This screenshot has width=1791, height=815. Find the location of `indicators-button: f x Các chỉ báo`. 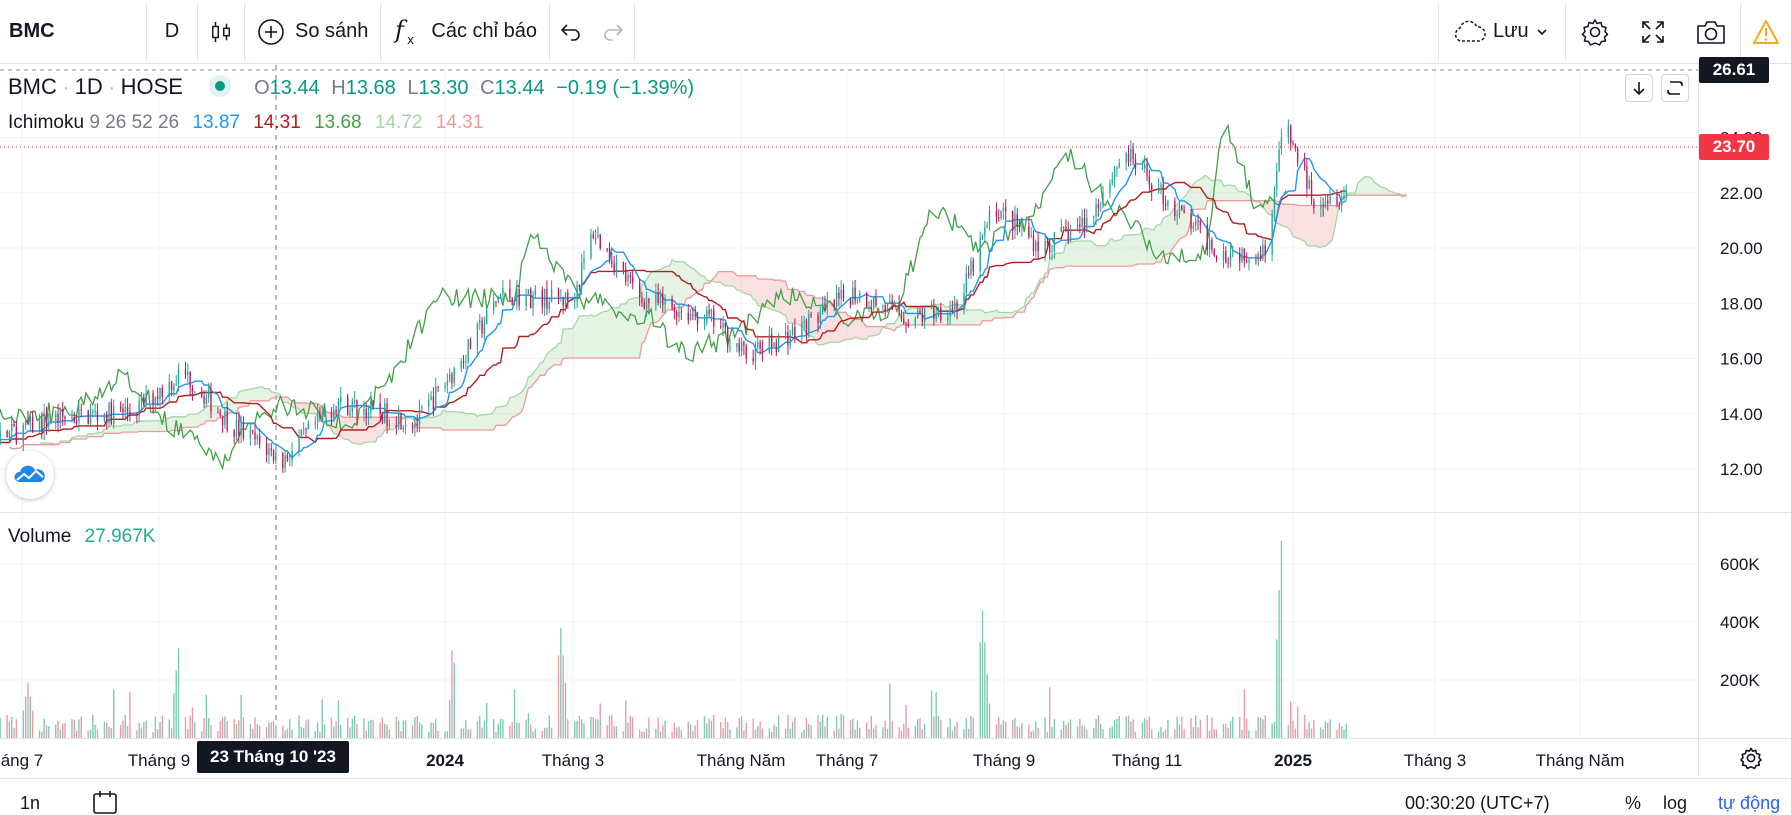

indicators-button: f x Các chỉ báo is located at coordinates (465, 32).